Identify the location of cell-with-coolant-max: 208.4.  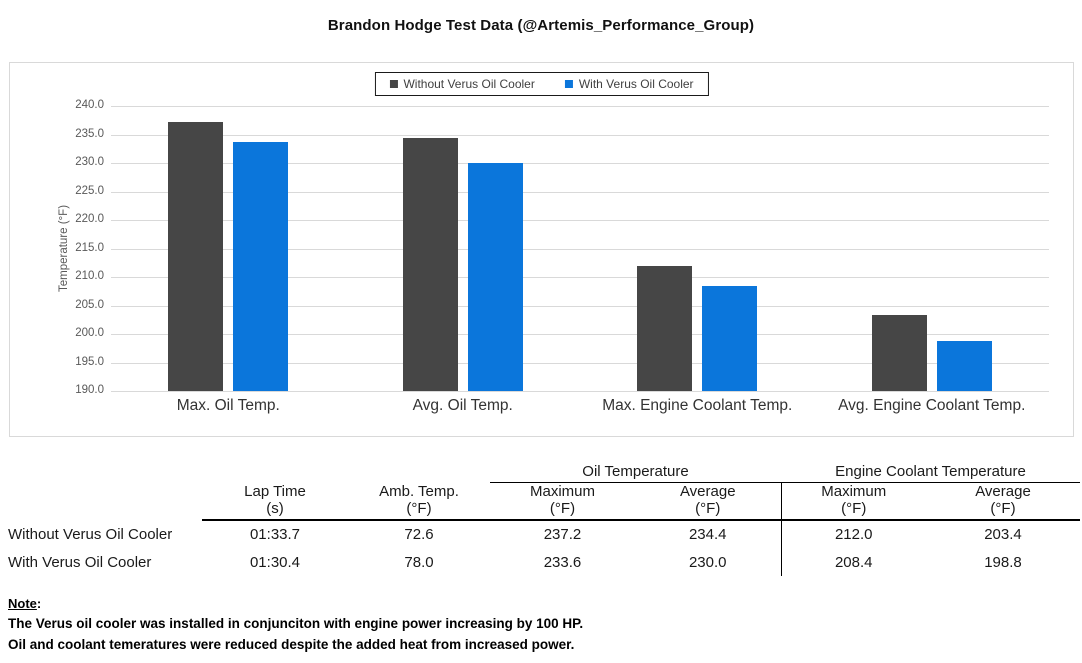
(853, 562).